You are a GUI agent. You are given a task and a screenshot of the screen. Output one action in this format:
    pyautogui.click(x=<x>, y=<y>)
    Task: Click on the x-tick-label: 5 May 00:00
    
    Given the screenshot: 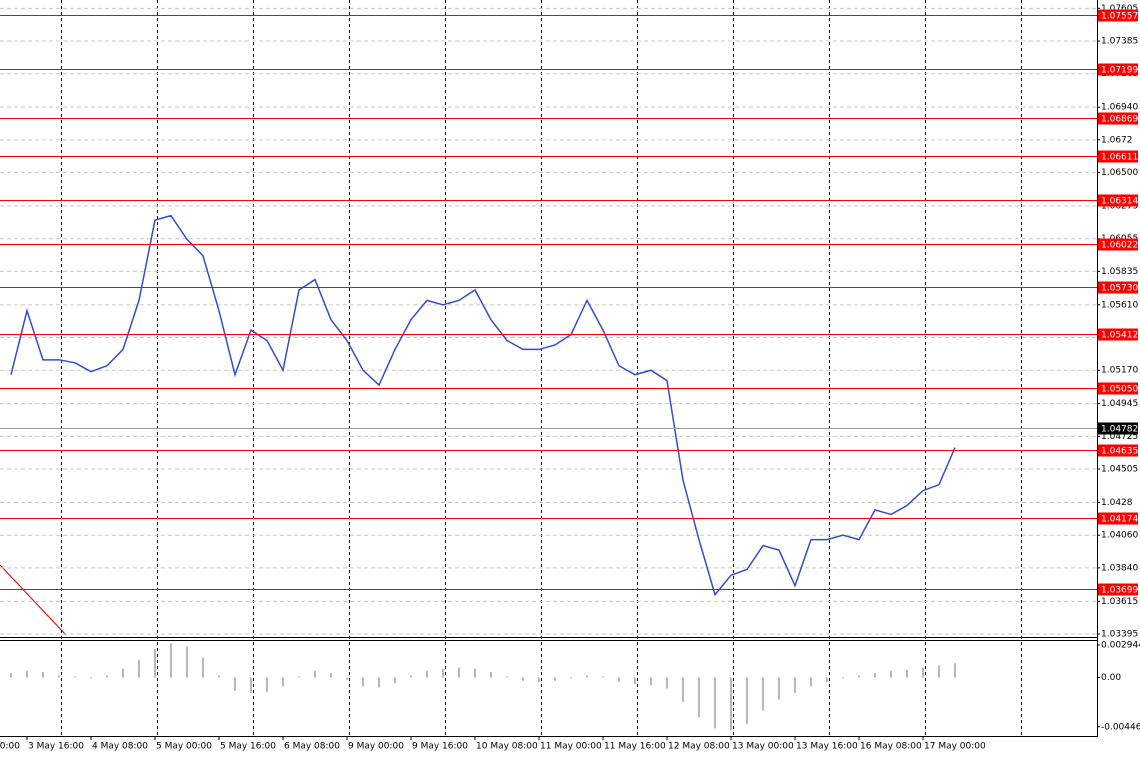 What is the action you would take?
    pyautogui.click(x=184, y=747)
    